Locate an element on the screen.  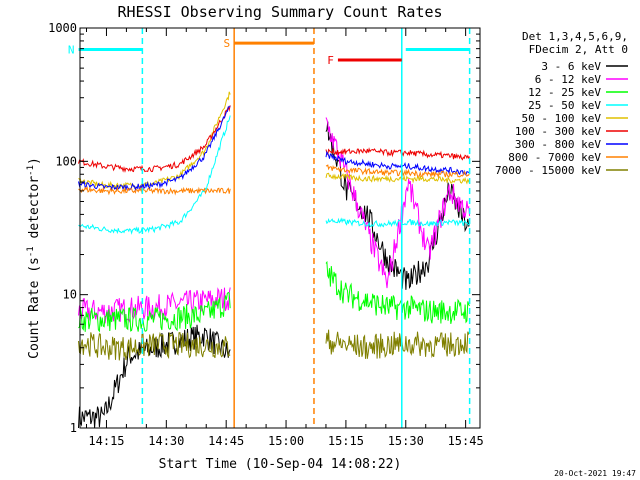
y-tick-label: 10 is located at coordinates (70, 295).